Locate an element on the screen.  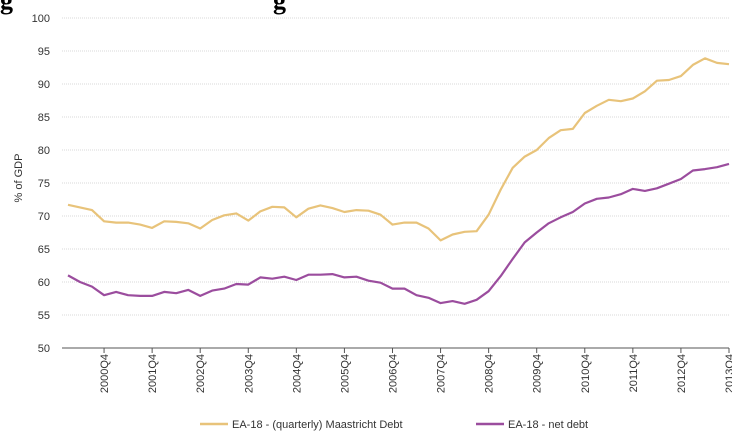
y-tick-label: 70 is located at coordinates (44, 217).